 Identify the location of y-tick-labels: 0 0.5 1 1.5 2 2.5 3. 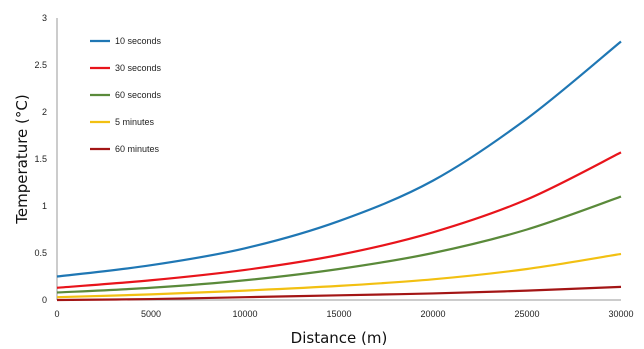
(40, 159).